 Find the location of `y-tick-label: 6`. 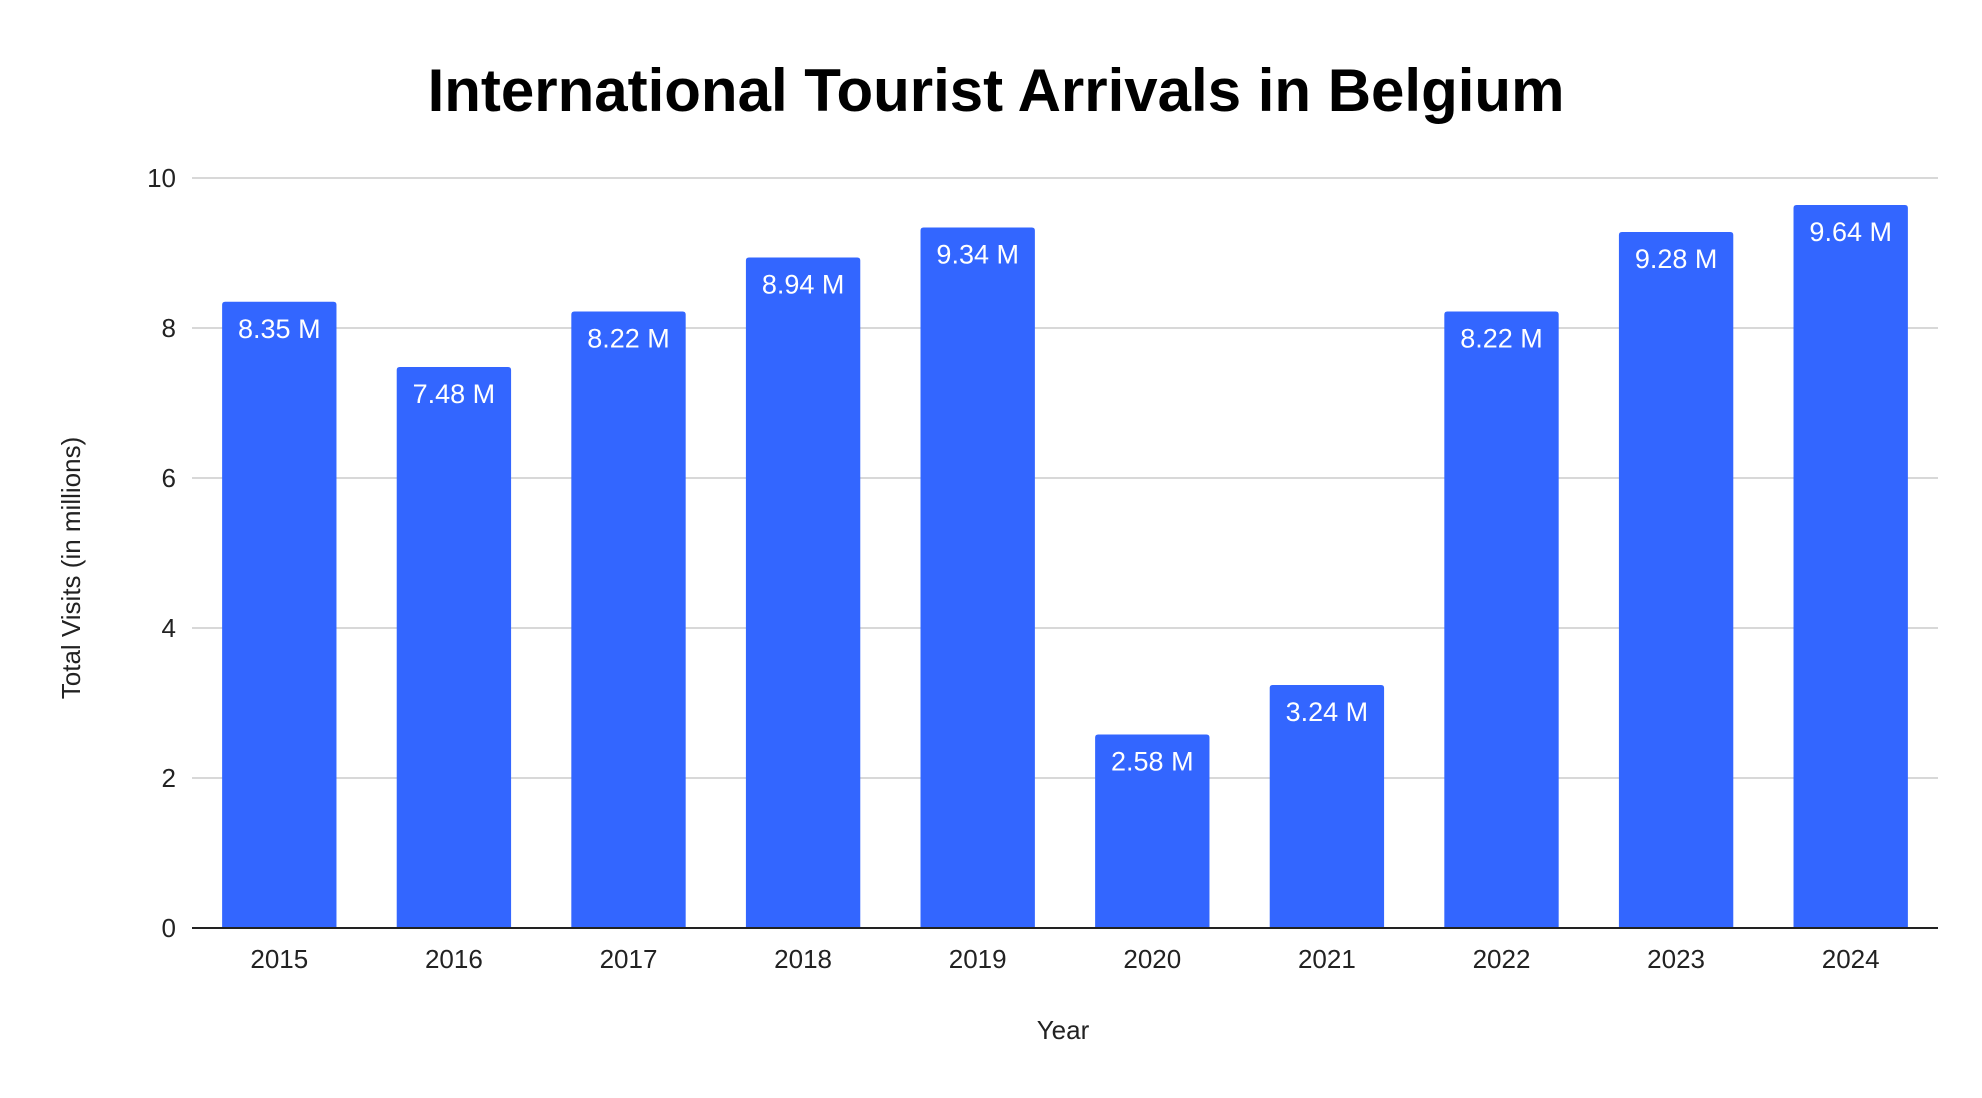

y-tick-label: 6 is located at coordinates (169, 478).